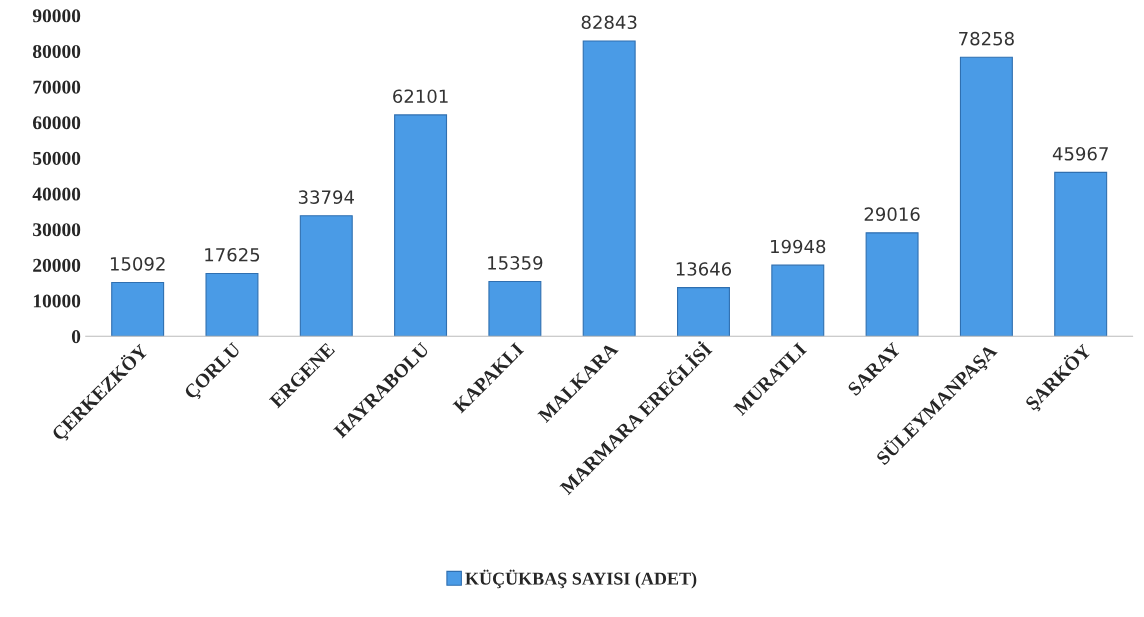  Describe the element at coordinates (986, 38) in the screenshot. I see `data-label: 78258` at that location.